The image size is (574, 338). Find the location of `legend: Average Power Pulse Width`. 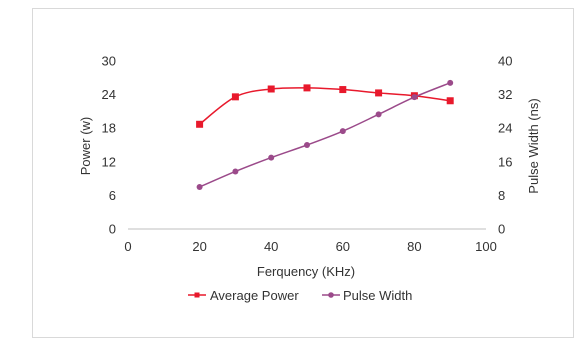

legend: Average Power Pulse Width is located at coordinates (300, 295).